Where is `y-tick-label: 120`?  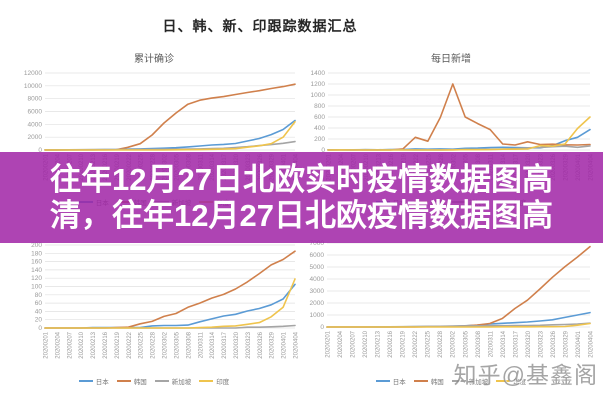
y-tick-label: 120 is located at coordinates (36, 278).